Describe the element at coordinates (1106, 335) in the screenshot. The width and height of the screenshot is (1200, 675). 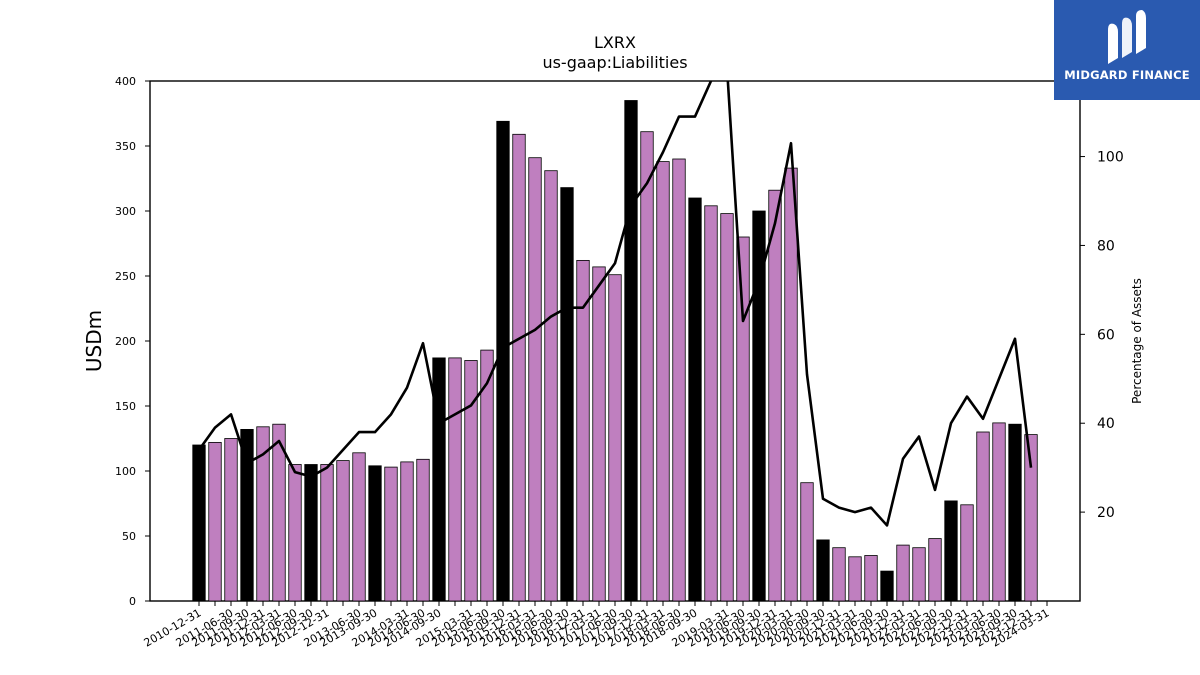
I see `y2-tick-label: 60` at that location.